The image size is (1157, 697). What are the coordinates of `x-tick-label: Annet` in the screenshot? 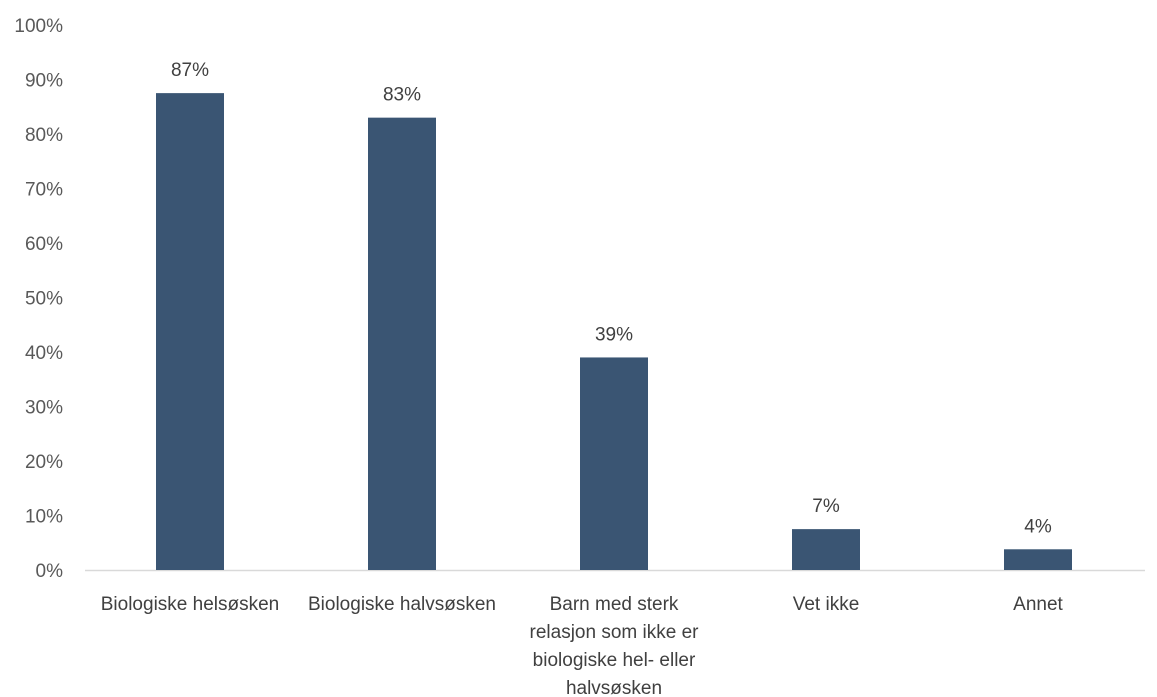 It's located at (1038, 604).